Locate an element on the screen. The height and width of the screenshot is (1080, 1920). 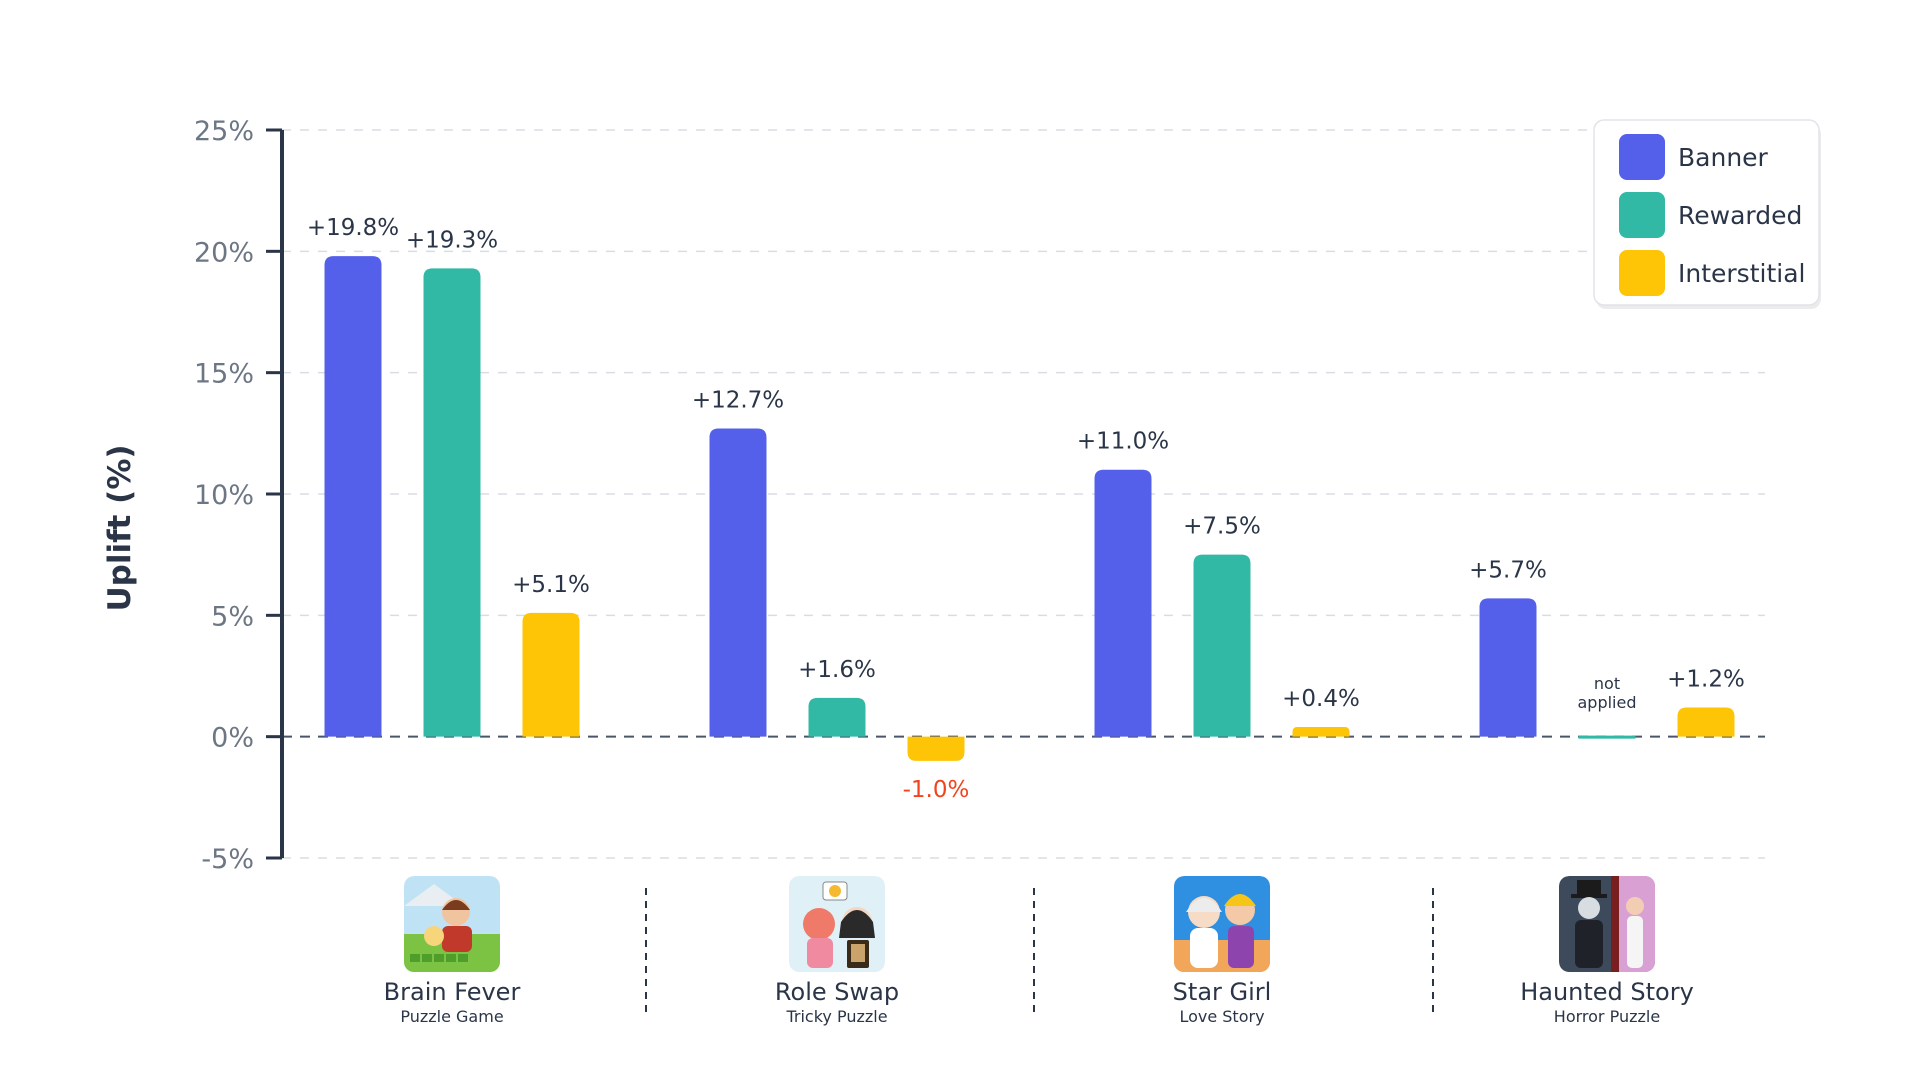
haunted-story-app-icon is located at coordinates (1607, 924).